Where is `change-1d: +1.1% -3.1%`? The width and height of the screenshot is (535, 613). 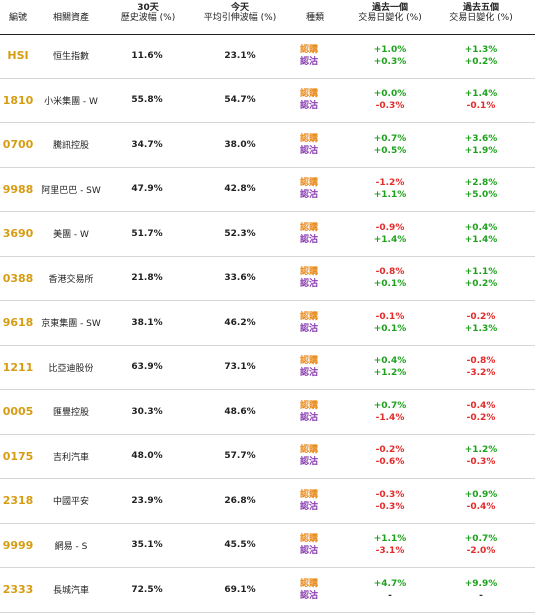
change-1d: +1.1% -3.1% is located at coordinates (390, 545).